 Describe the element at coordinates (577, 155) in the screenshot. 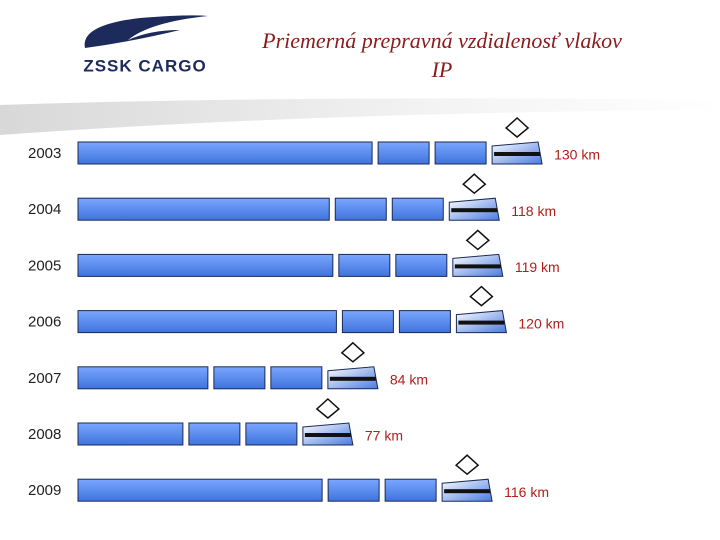

I see `value-label: 130 km` at that location.